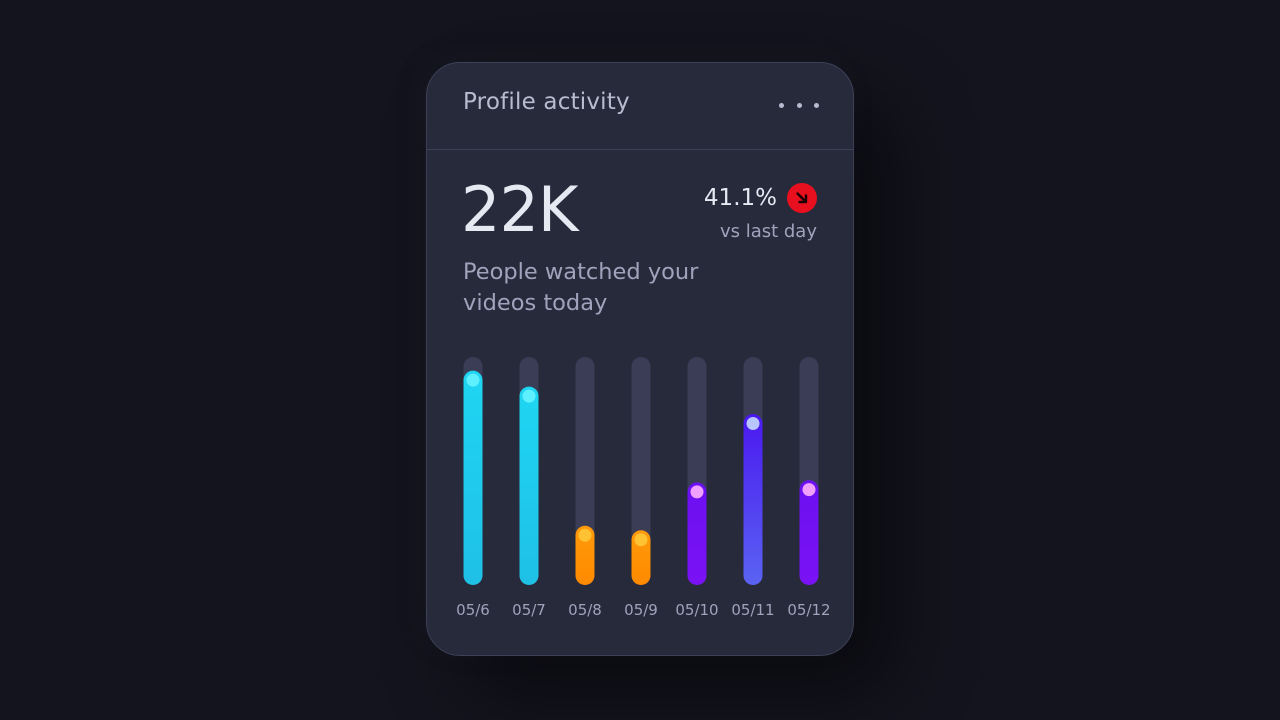  What do you see at coordinates (641, 610) in the screenshot?
I see `x-tick-label: 05/9` at bounding box center [641, 610].